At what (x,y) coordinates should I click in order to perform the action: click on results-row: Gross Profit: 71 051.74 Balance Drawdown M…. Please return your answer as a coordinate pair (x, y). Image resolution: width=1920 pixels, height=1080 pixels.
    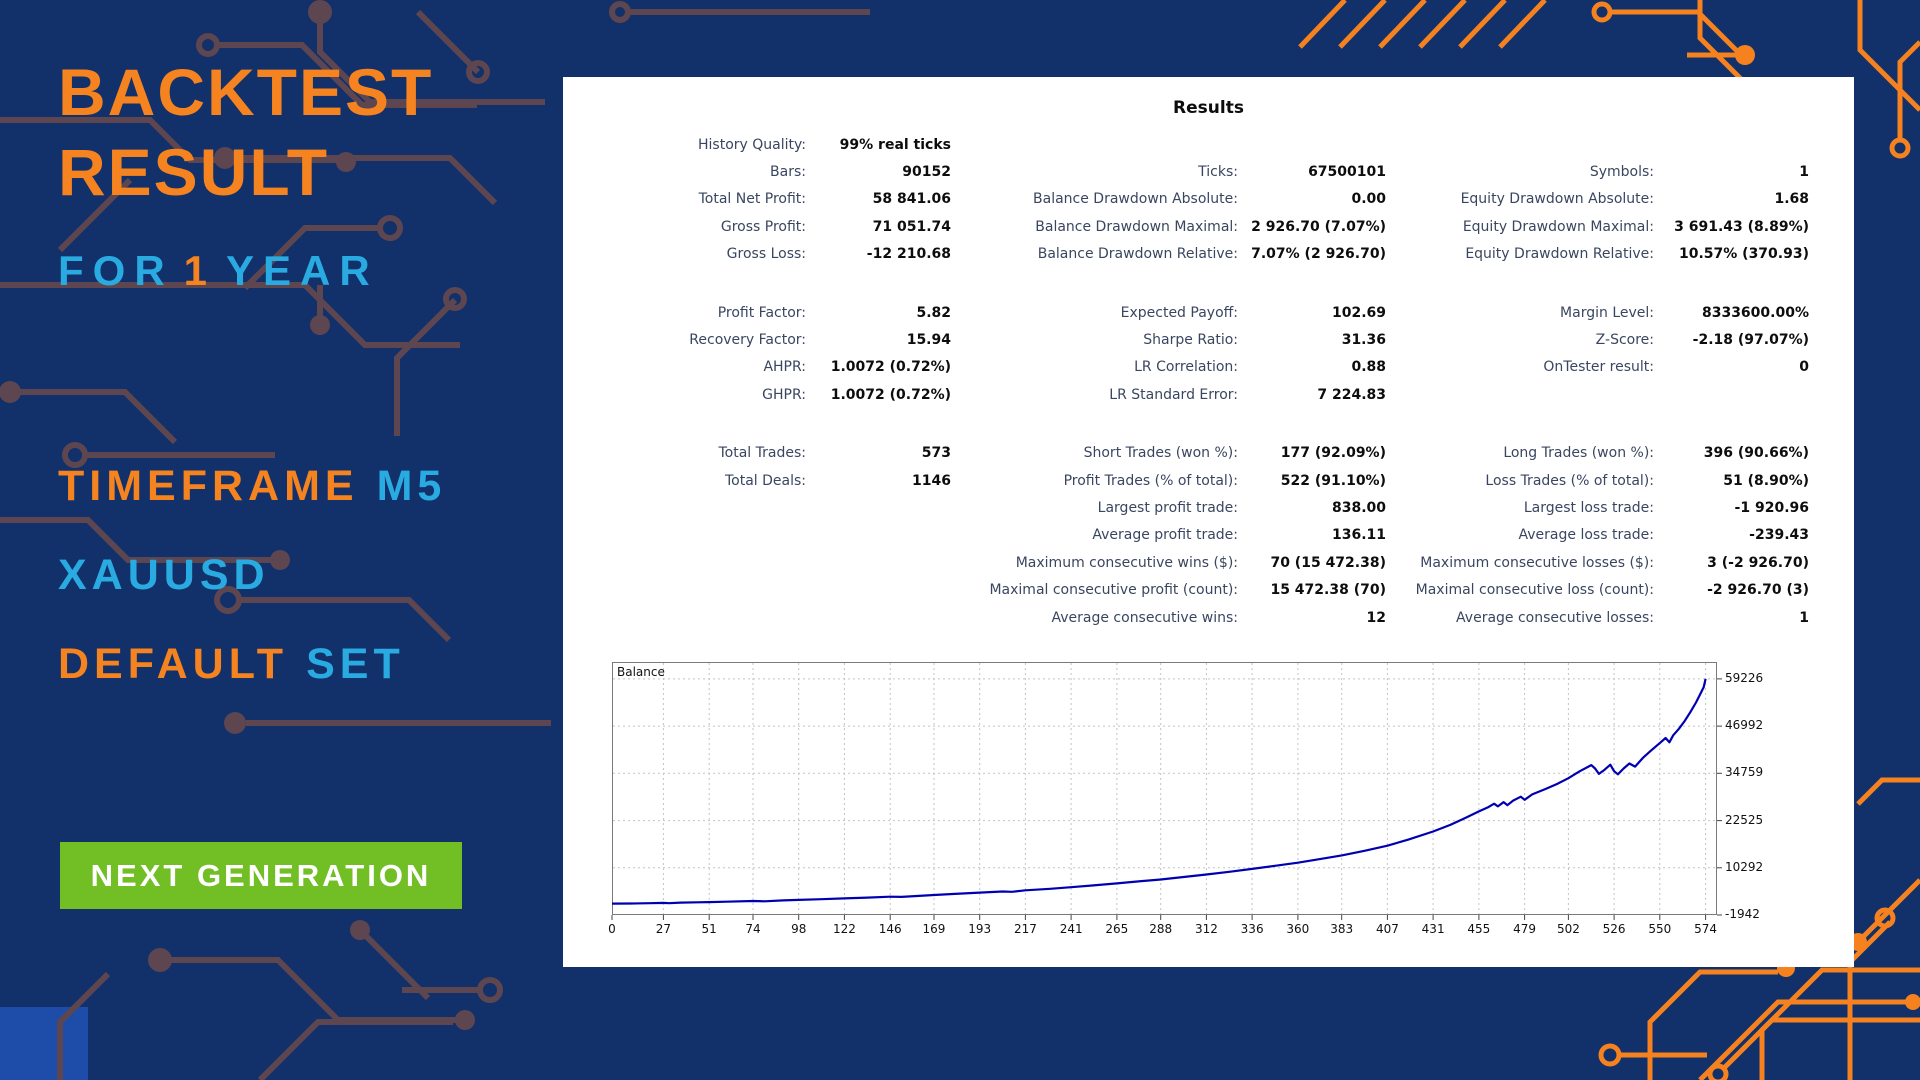
    Looking at the image, I should click on (1217, 226).